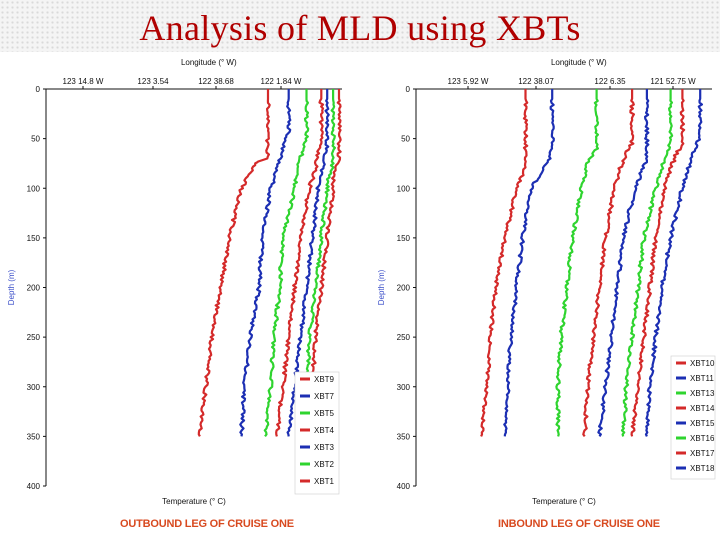 This screenshot has height=540, width=720. I want to click on top-tick-label: 123 3.54, so click(153, 81).